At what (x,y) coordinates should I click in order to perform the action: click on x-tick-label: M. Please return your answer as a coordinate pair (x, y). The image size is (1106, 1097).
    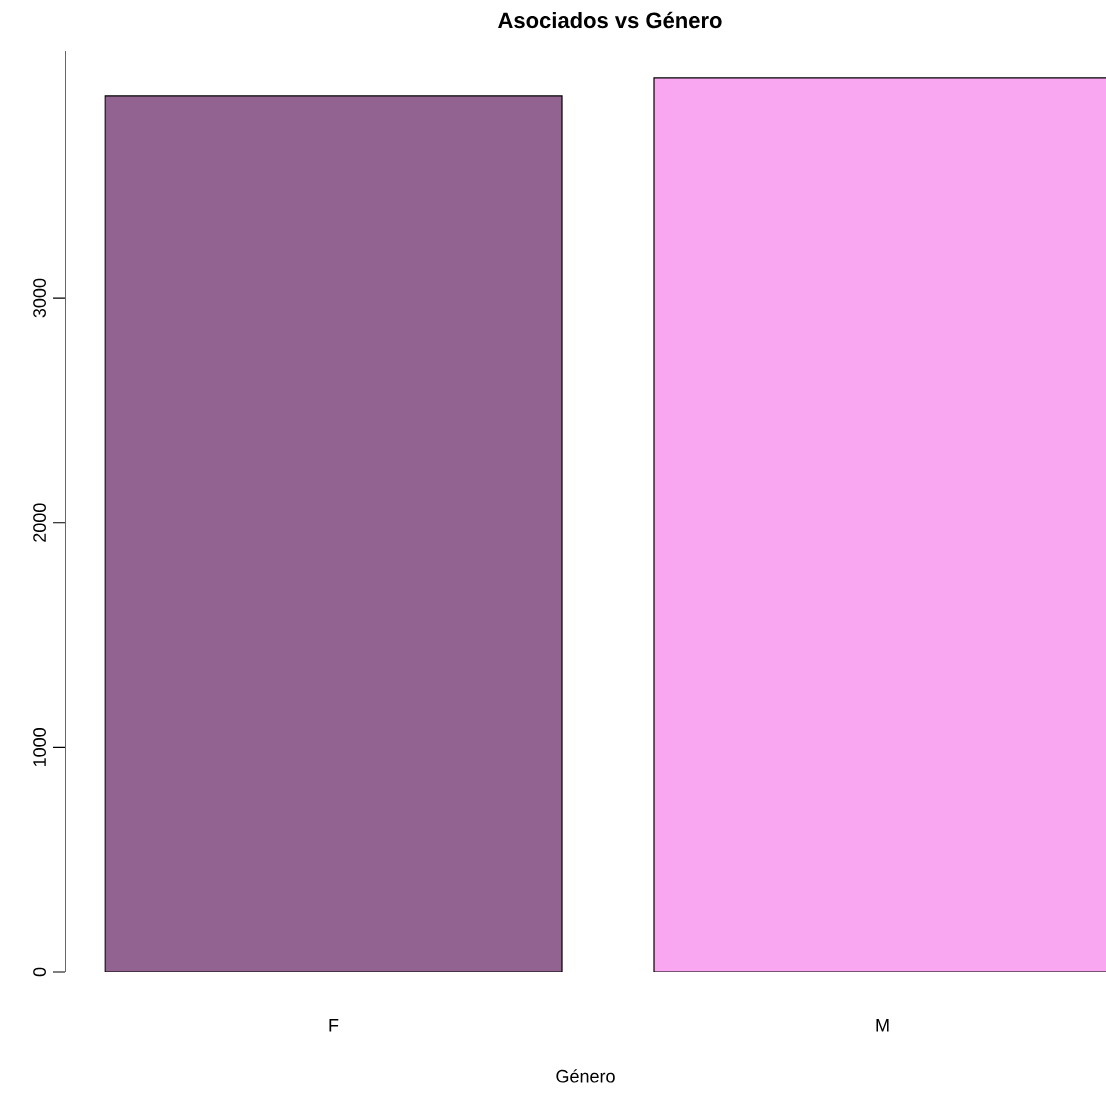
    Looking at the image, I should click on (882, 1025).